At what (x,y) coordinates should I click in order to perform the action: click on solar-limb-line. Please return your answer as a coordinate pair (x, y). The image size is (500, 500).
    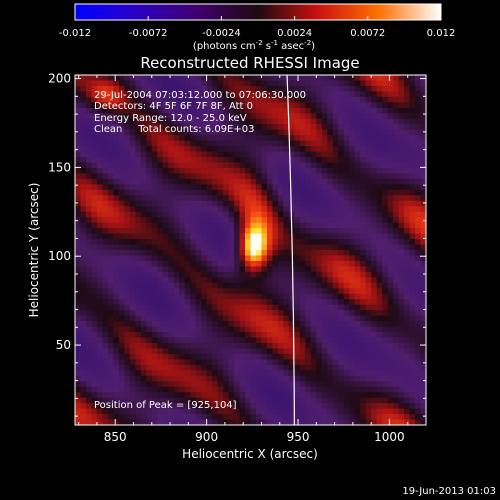
    Looking at the image, I should click on (290, 250).